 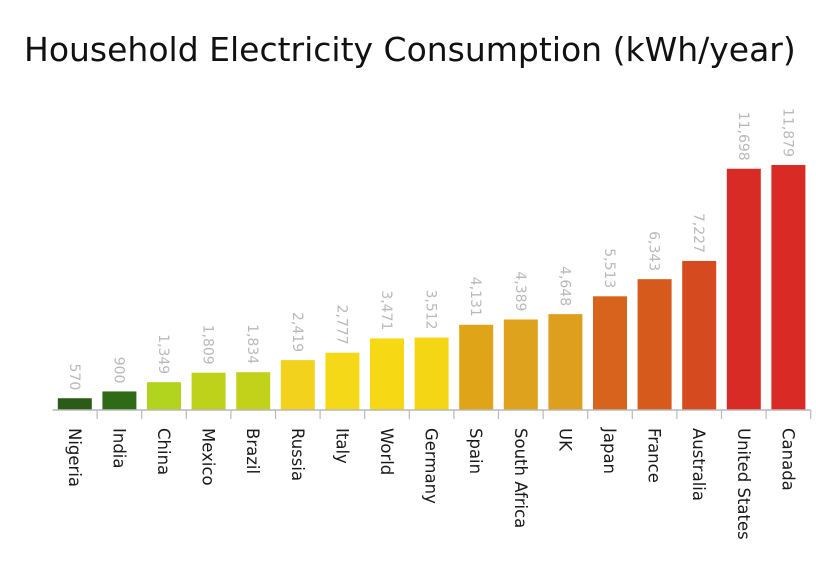 I want to click on category-label: Nigeria, so click(x=74, y=457).